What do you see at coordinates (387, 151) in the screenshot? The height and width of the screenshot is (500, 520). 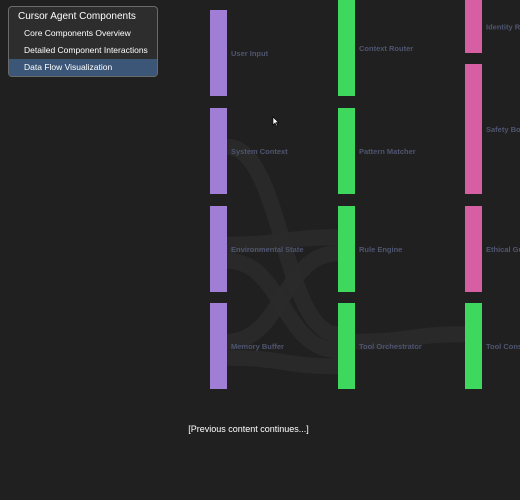 I see `node-label-pattern-matcher: Pattern Matcher` at bounding box center [387, 151].